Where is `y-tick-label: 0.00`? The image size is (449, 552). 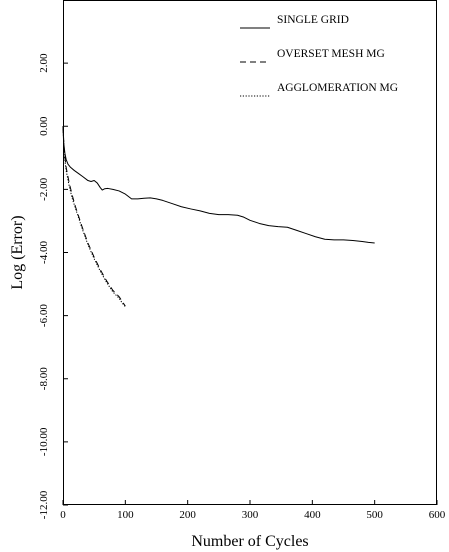 y-tick-label: 0.00 is located at coordinates (44, 126).